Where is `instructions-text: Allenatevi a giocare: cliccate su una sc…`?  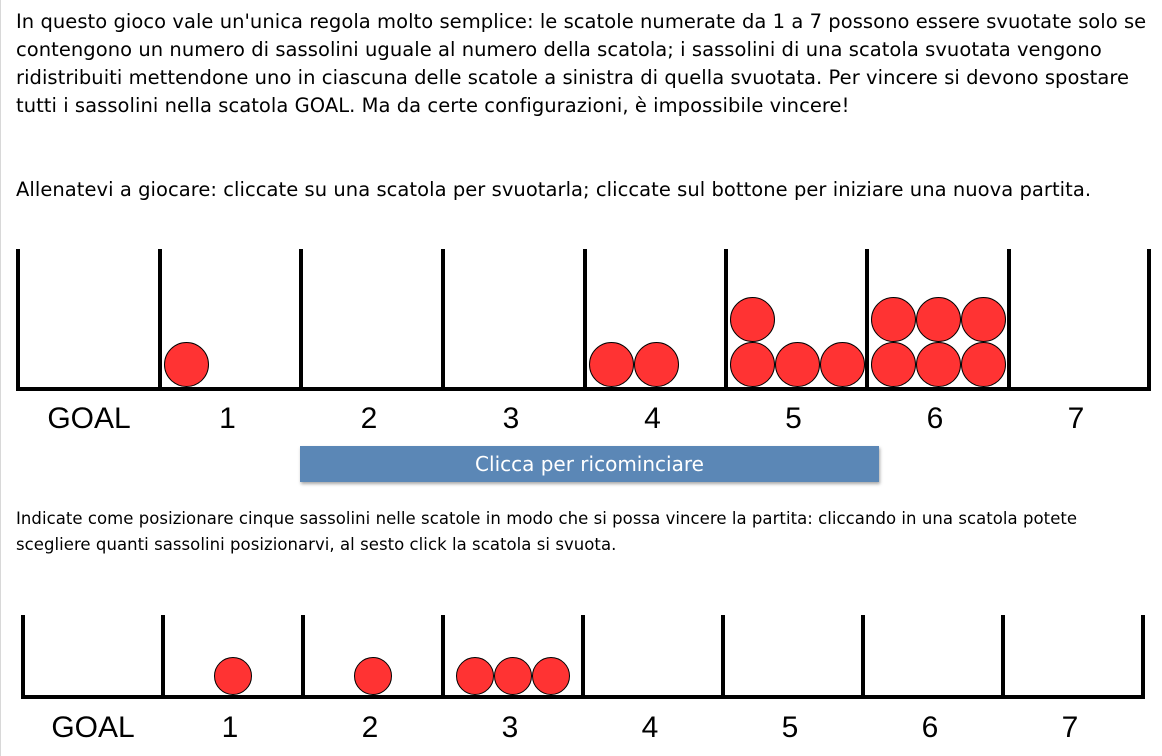 instructions-text: Allenatevi a giocare: cliccate su una sc… is located at coordinates (554, 189).